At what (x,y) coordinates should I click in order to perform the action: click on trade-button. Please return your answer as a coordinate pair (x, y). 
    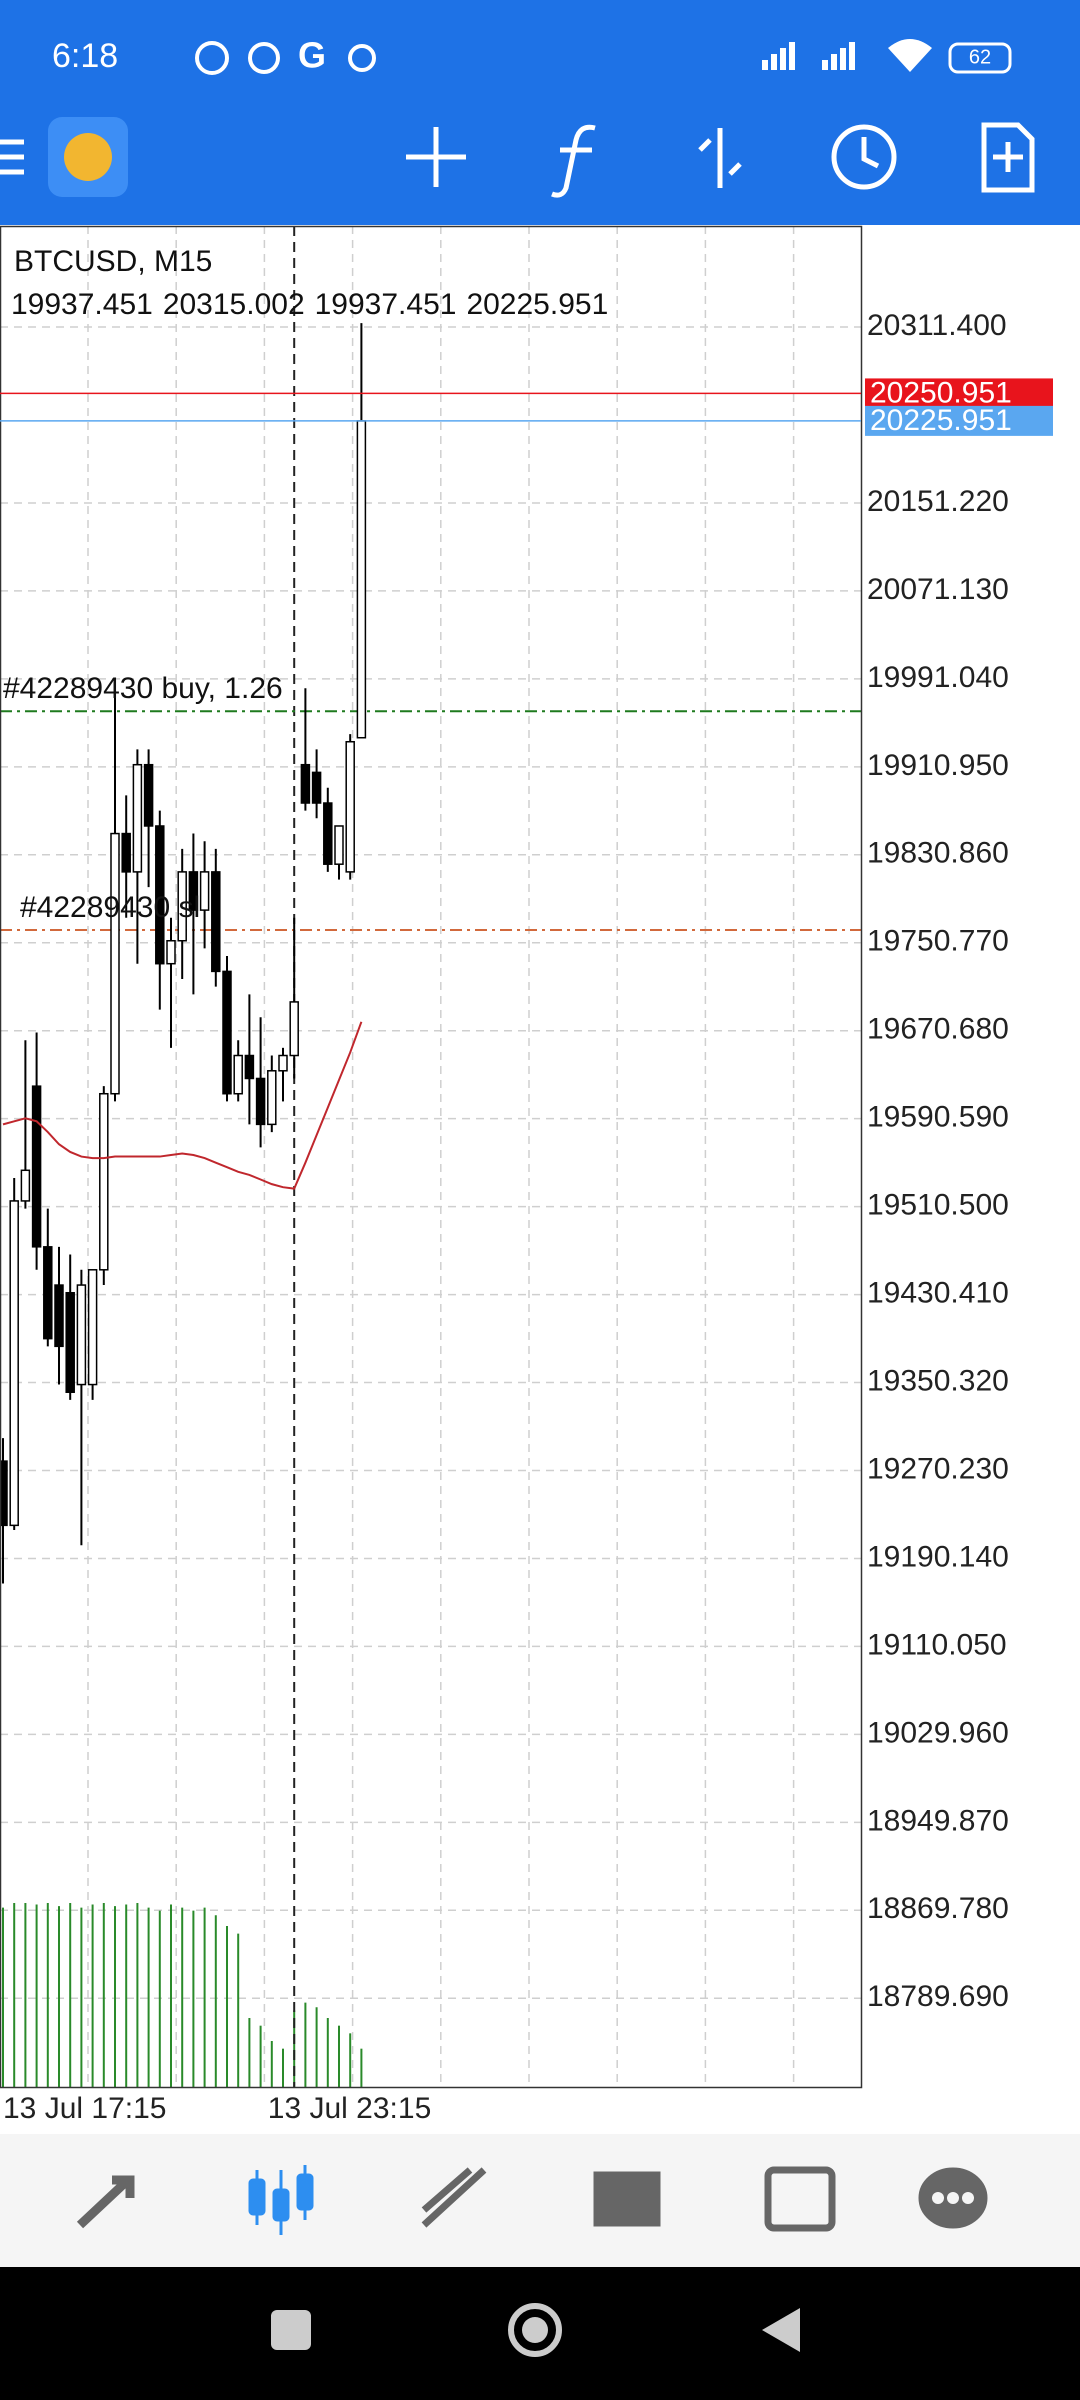
    Looking at the image, I should click on (720, 158).